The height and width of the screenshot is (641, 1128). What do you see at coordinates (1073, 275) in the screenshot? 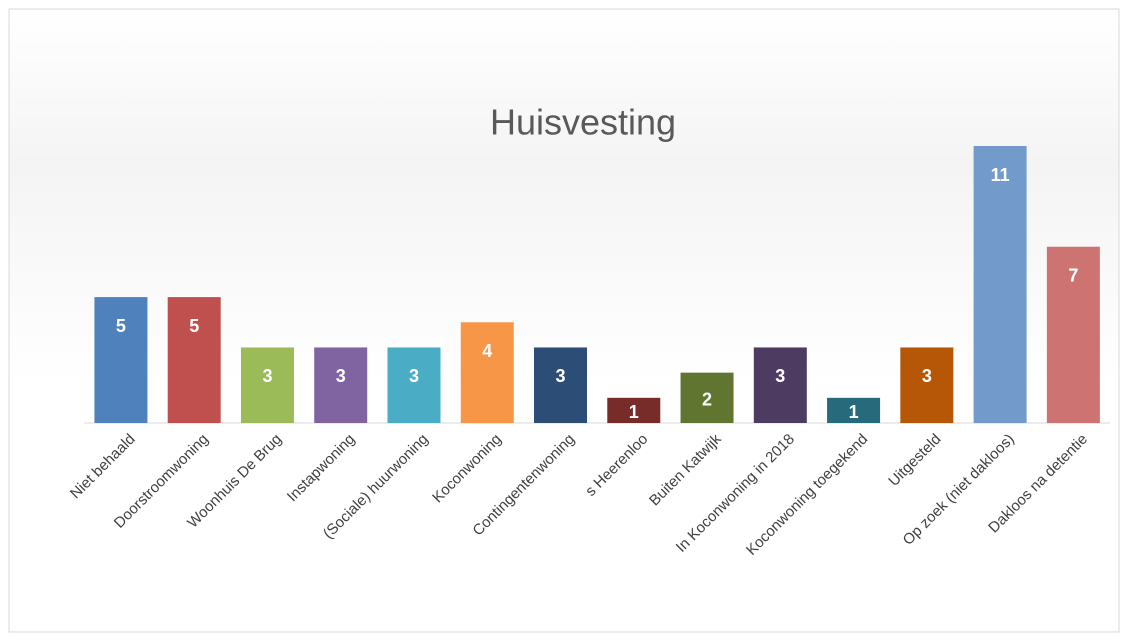
I see `value-label: 7` at bounding box center [1073, 275].